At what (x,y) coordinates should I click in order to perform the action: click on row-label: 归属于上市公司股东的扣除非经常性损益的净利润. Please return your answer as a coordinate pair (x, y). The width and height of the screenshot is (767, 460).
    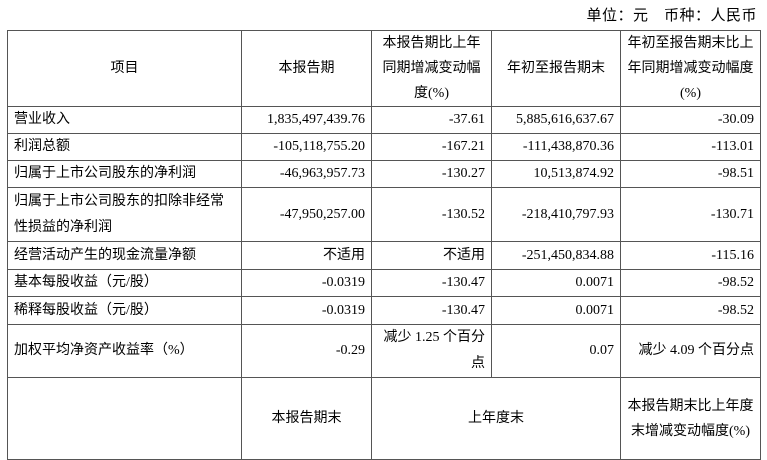
    Looking at the image, I should click on (124, 214).